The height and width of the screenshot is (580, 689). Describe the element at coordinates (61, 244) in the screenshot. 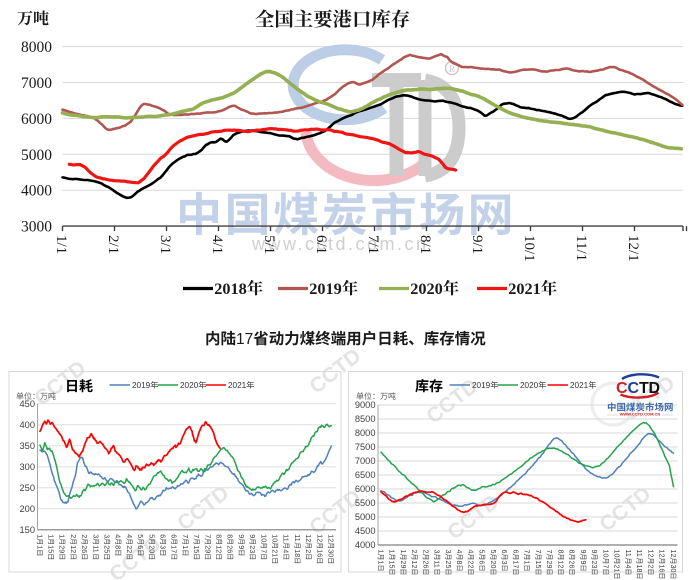

I see `svg-text: 1/1` at that location.